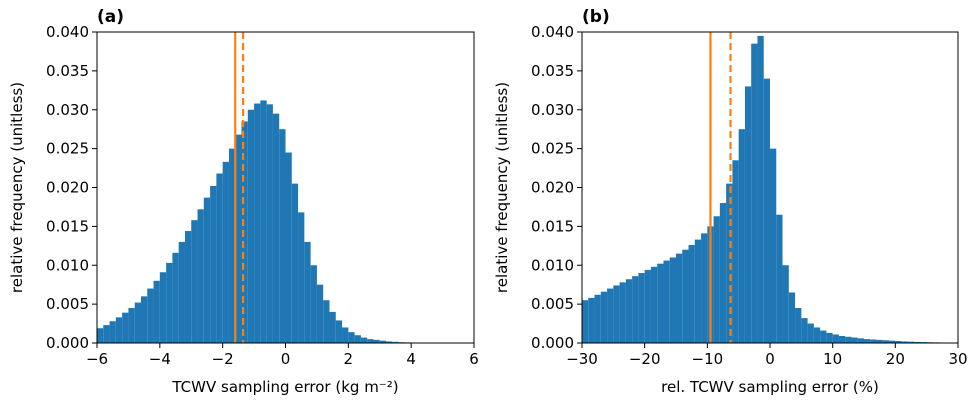 Image resolution: width=971 pixels, height=404 pixels. I want to click on x-tick-label: 6, so click(474, 359).